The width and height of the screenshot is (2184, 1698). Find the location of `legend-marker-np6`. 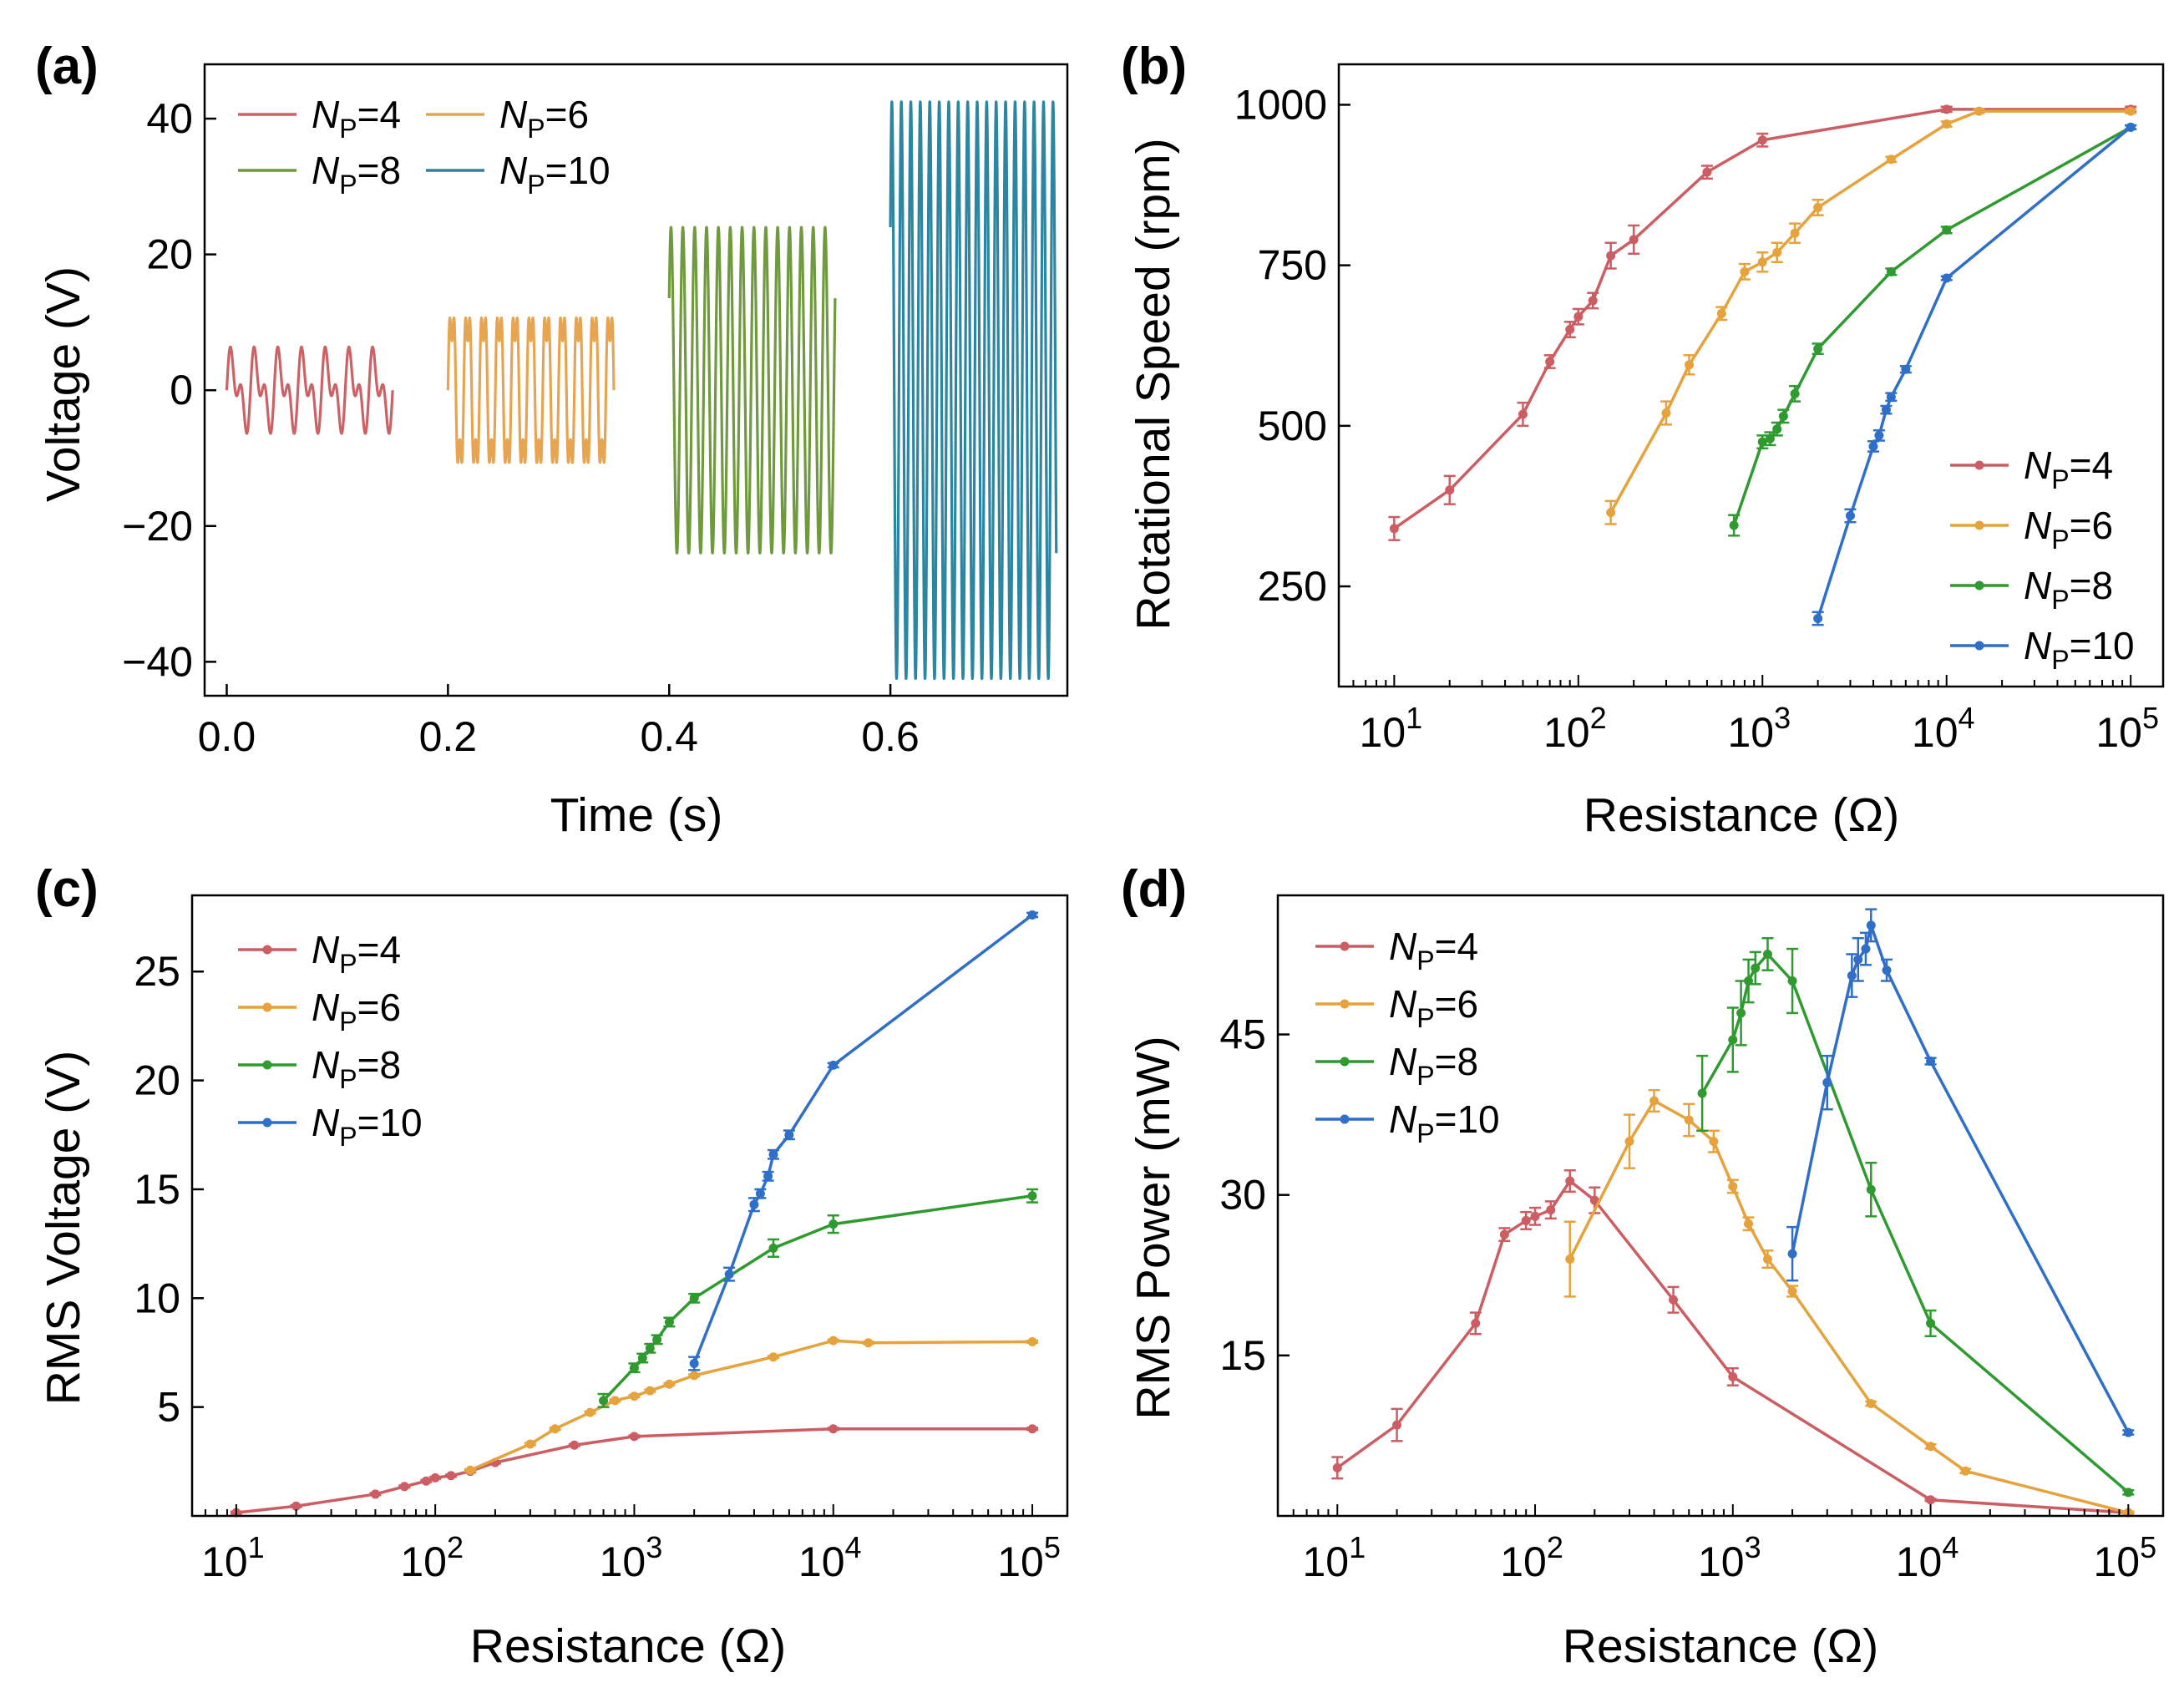

legend-marker-np6 is located at coordinates (1345, 1004).